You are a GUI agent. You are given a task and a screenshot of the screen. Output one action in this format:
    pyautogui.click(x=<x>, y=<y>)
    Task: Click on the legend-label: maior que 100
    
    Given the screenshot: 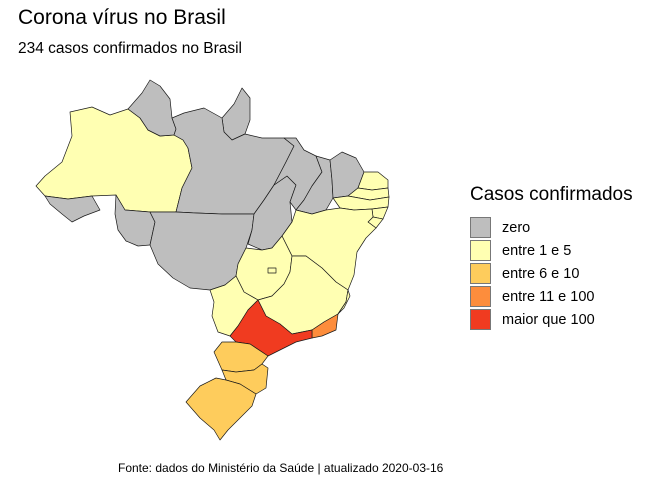 What is the action you would take?
    pyautogui.click(x=548, y=319)
    